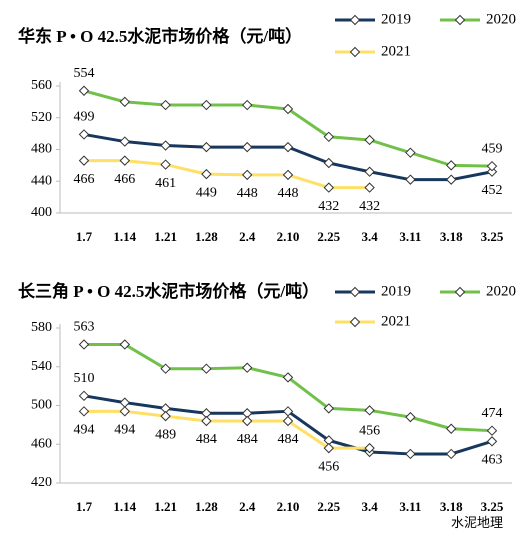 Image resolution: width=520 pixels, height=544 pixels. Describe the element at coordinates (41, 366) in the screenshot. I see `y-tick-label: 540` at that location.